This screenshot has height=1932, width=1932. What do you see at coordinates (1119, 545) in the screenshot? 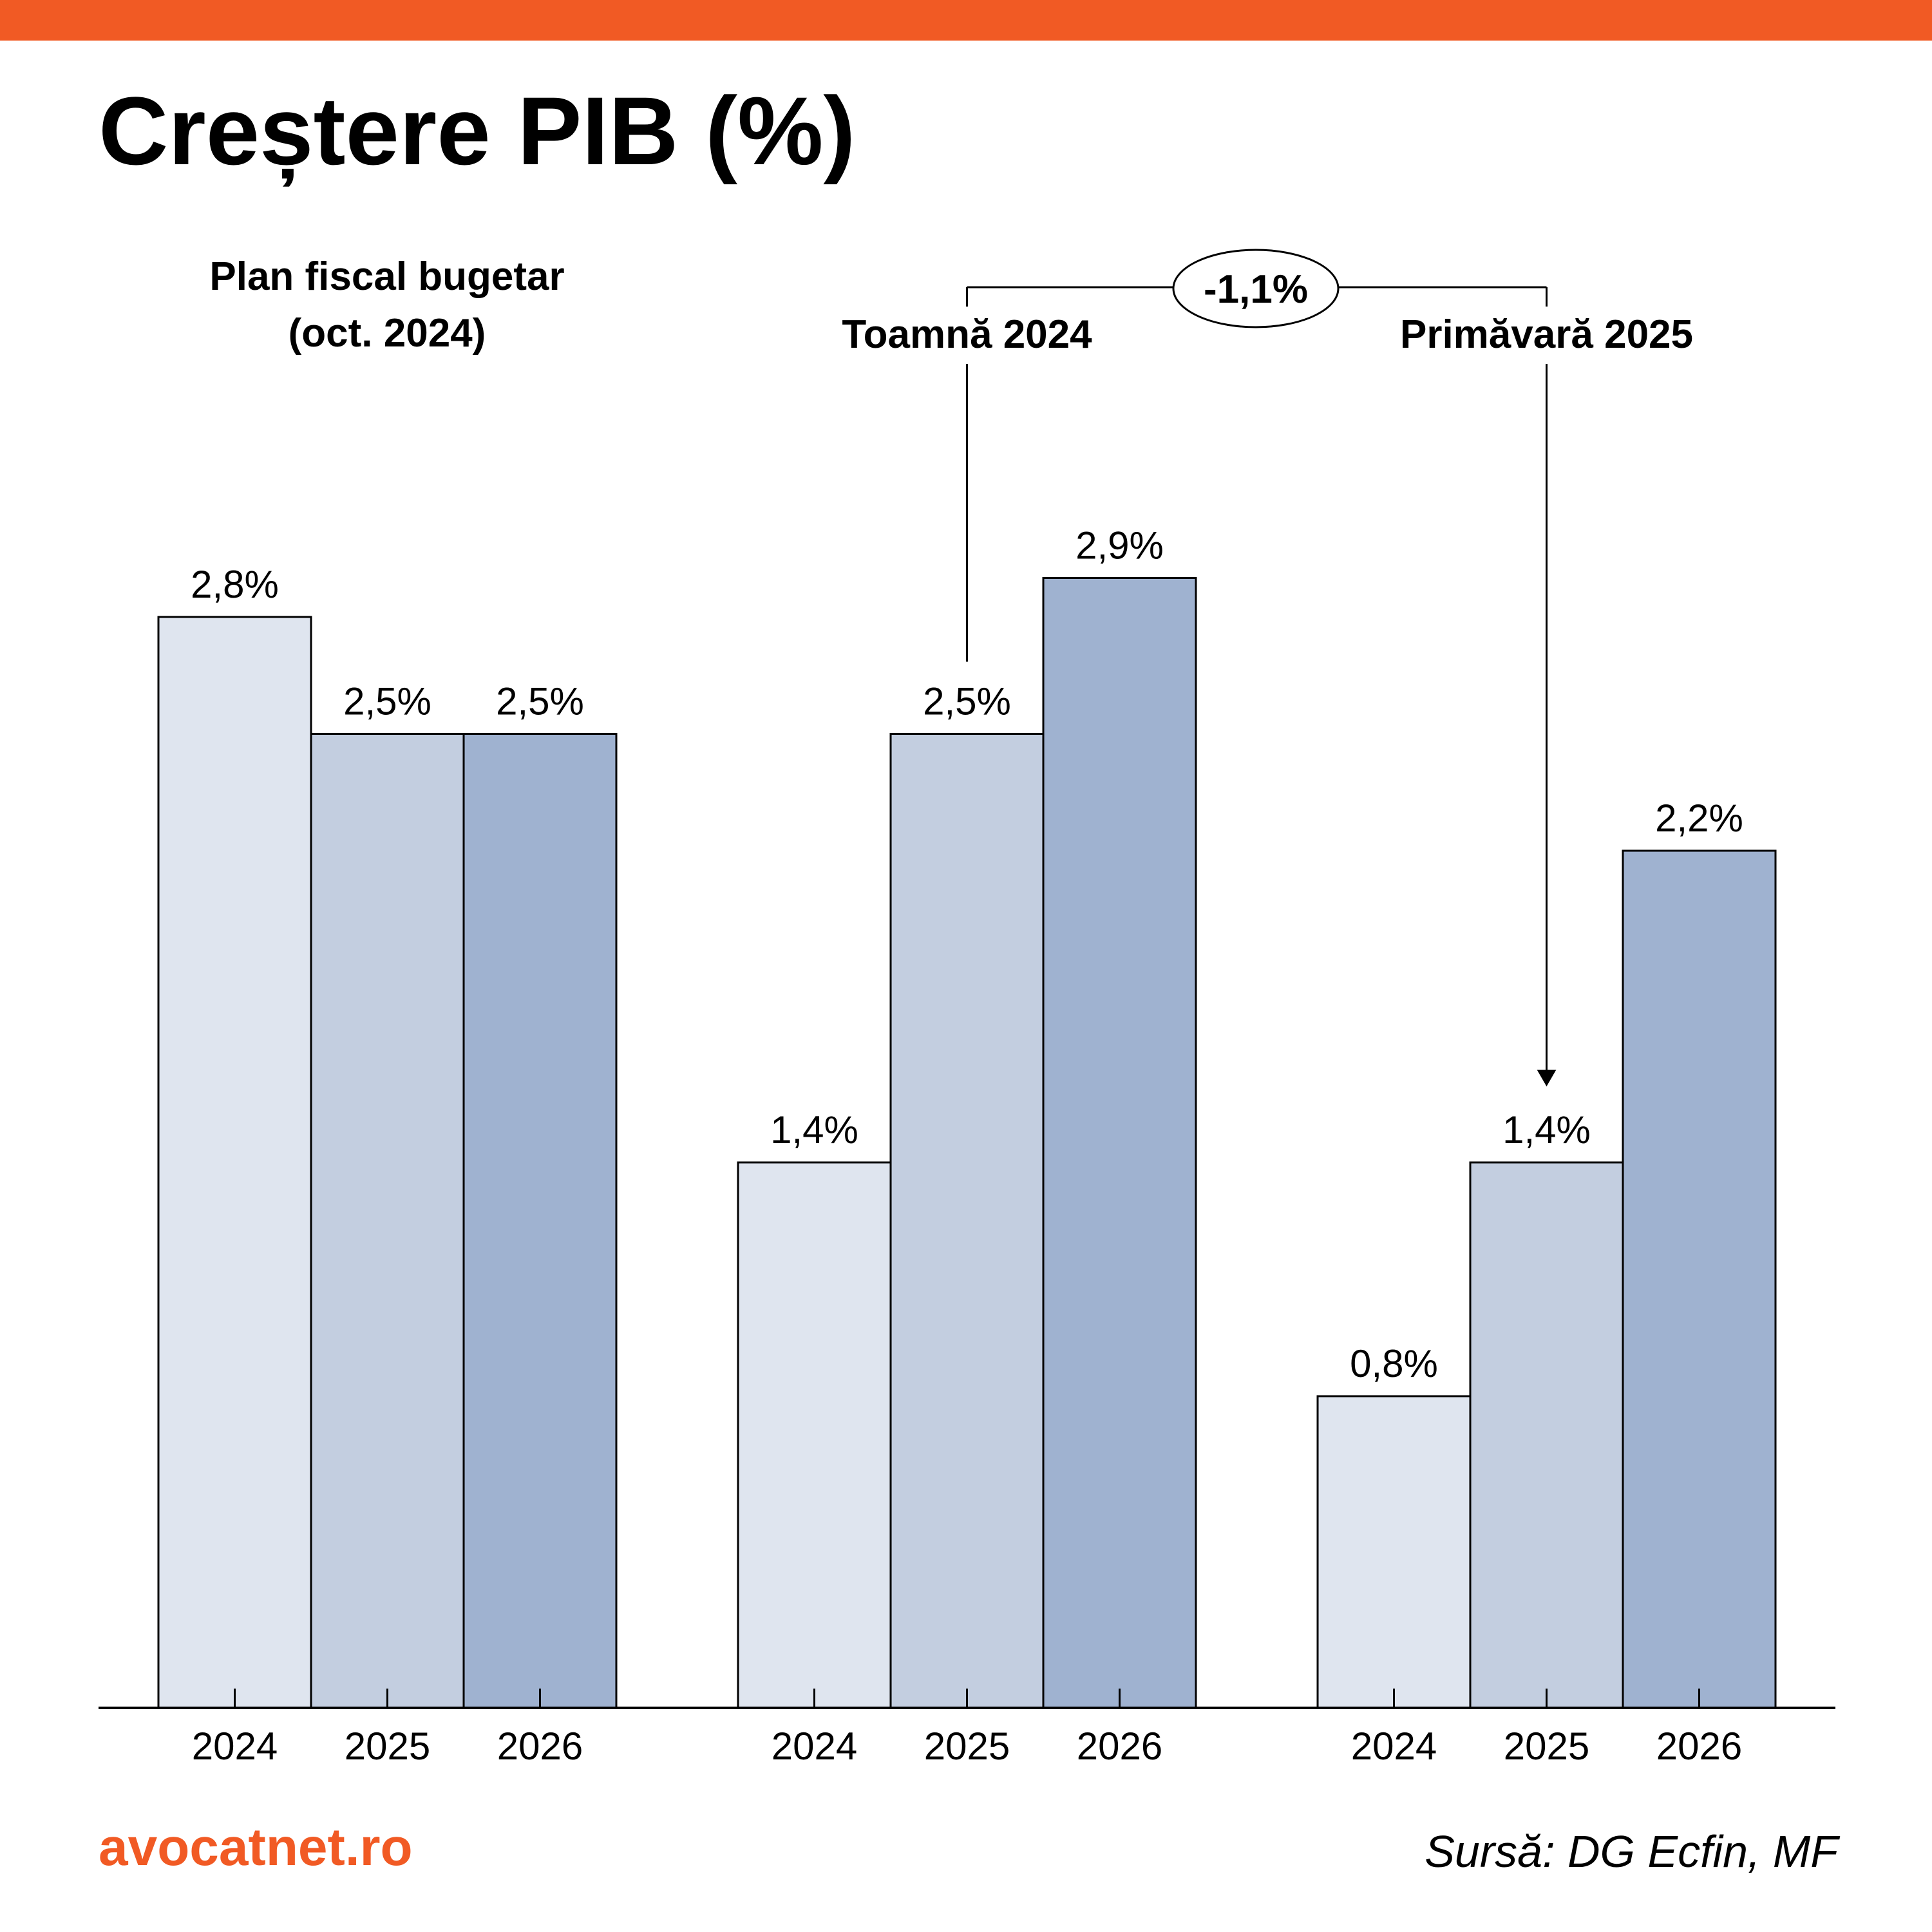
I see `value-label: 2,9%` at bounding box center [1119, 545].